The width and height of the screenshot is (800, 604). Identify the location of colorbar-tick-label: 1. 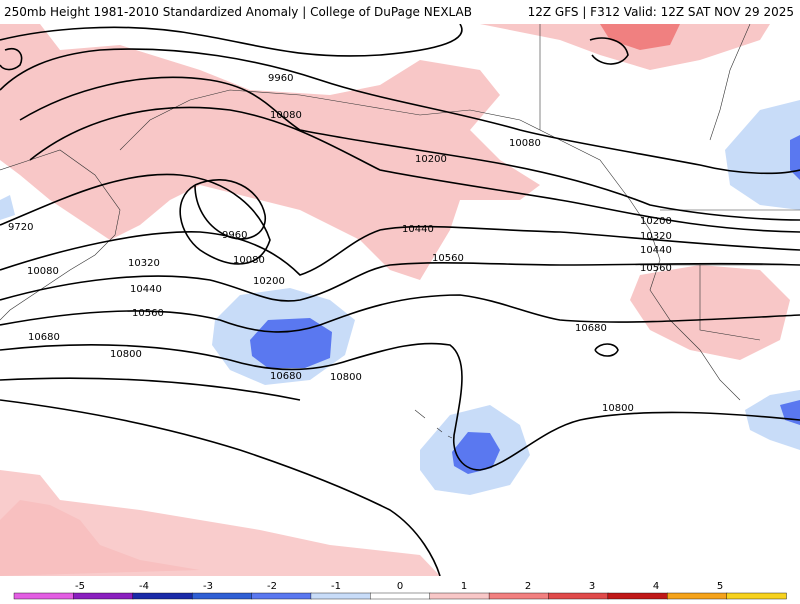
(464, 586).